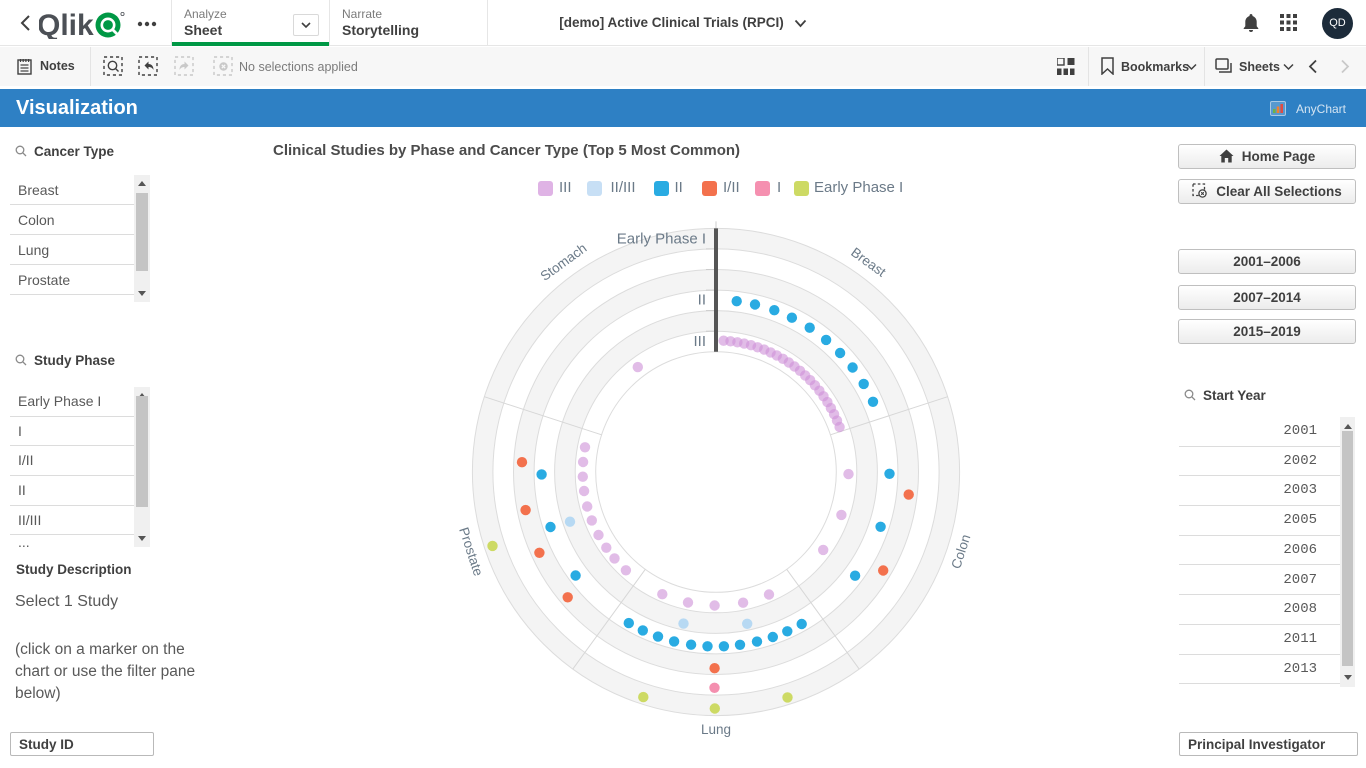  I want to click on svg-text: Lung, so click(716, 729).